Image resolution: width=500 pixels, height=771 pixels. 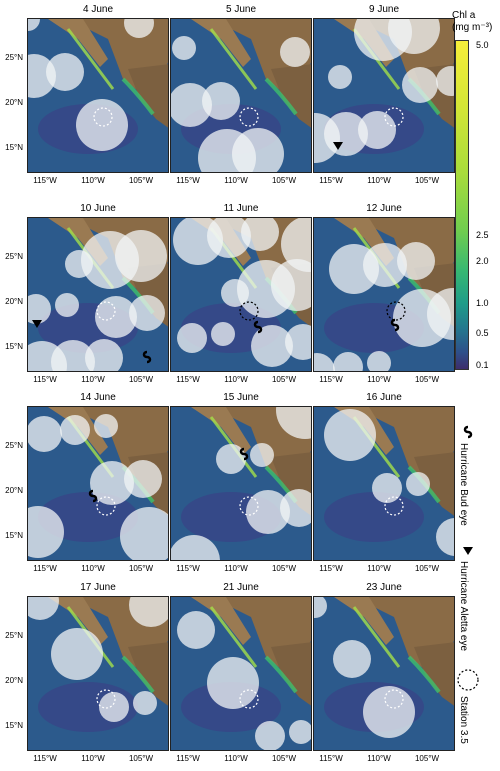 I want to click on map-panel: 16 June 115°W 110°W 105°W, so click(x=384, y=482).